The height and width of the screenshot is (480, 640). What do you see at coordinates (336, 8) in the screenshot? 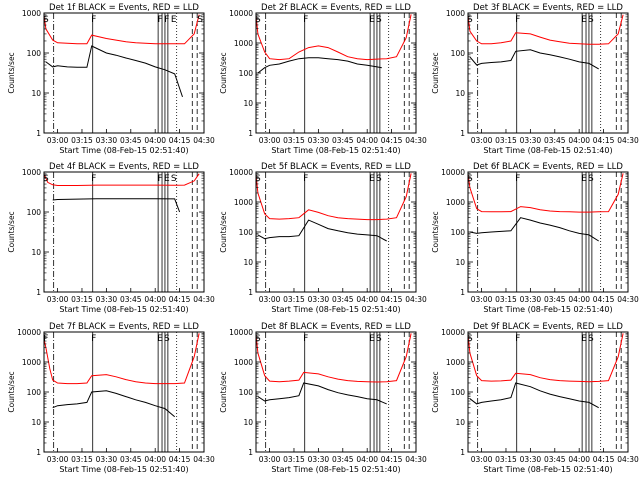
I see `chart-title: Det 2f BLACK = Events, RED = LLD` at bounding box center [336, 8].